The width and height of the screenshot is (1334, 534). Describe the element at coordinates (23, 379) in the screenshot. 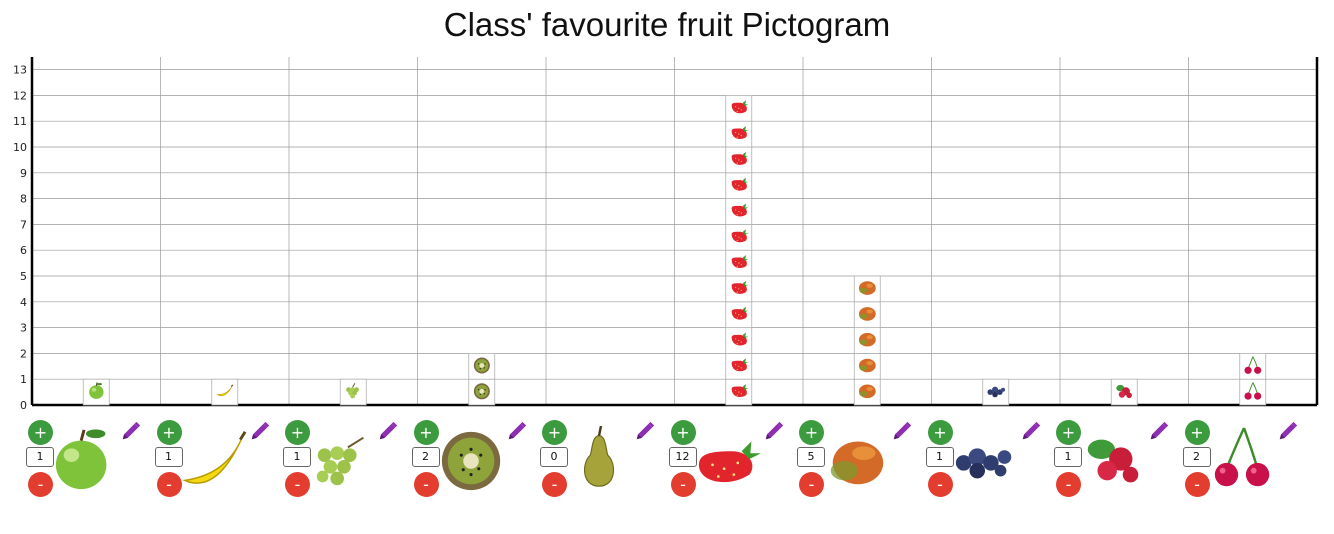

I see `y-tick-label: 1` at that location.